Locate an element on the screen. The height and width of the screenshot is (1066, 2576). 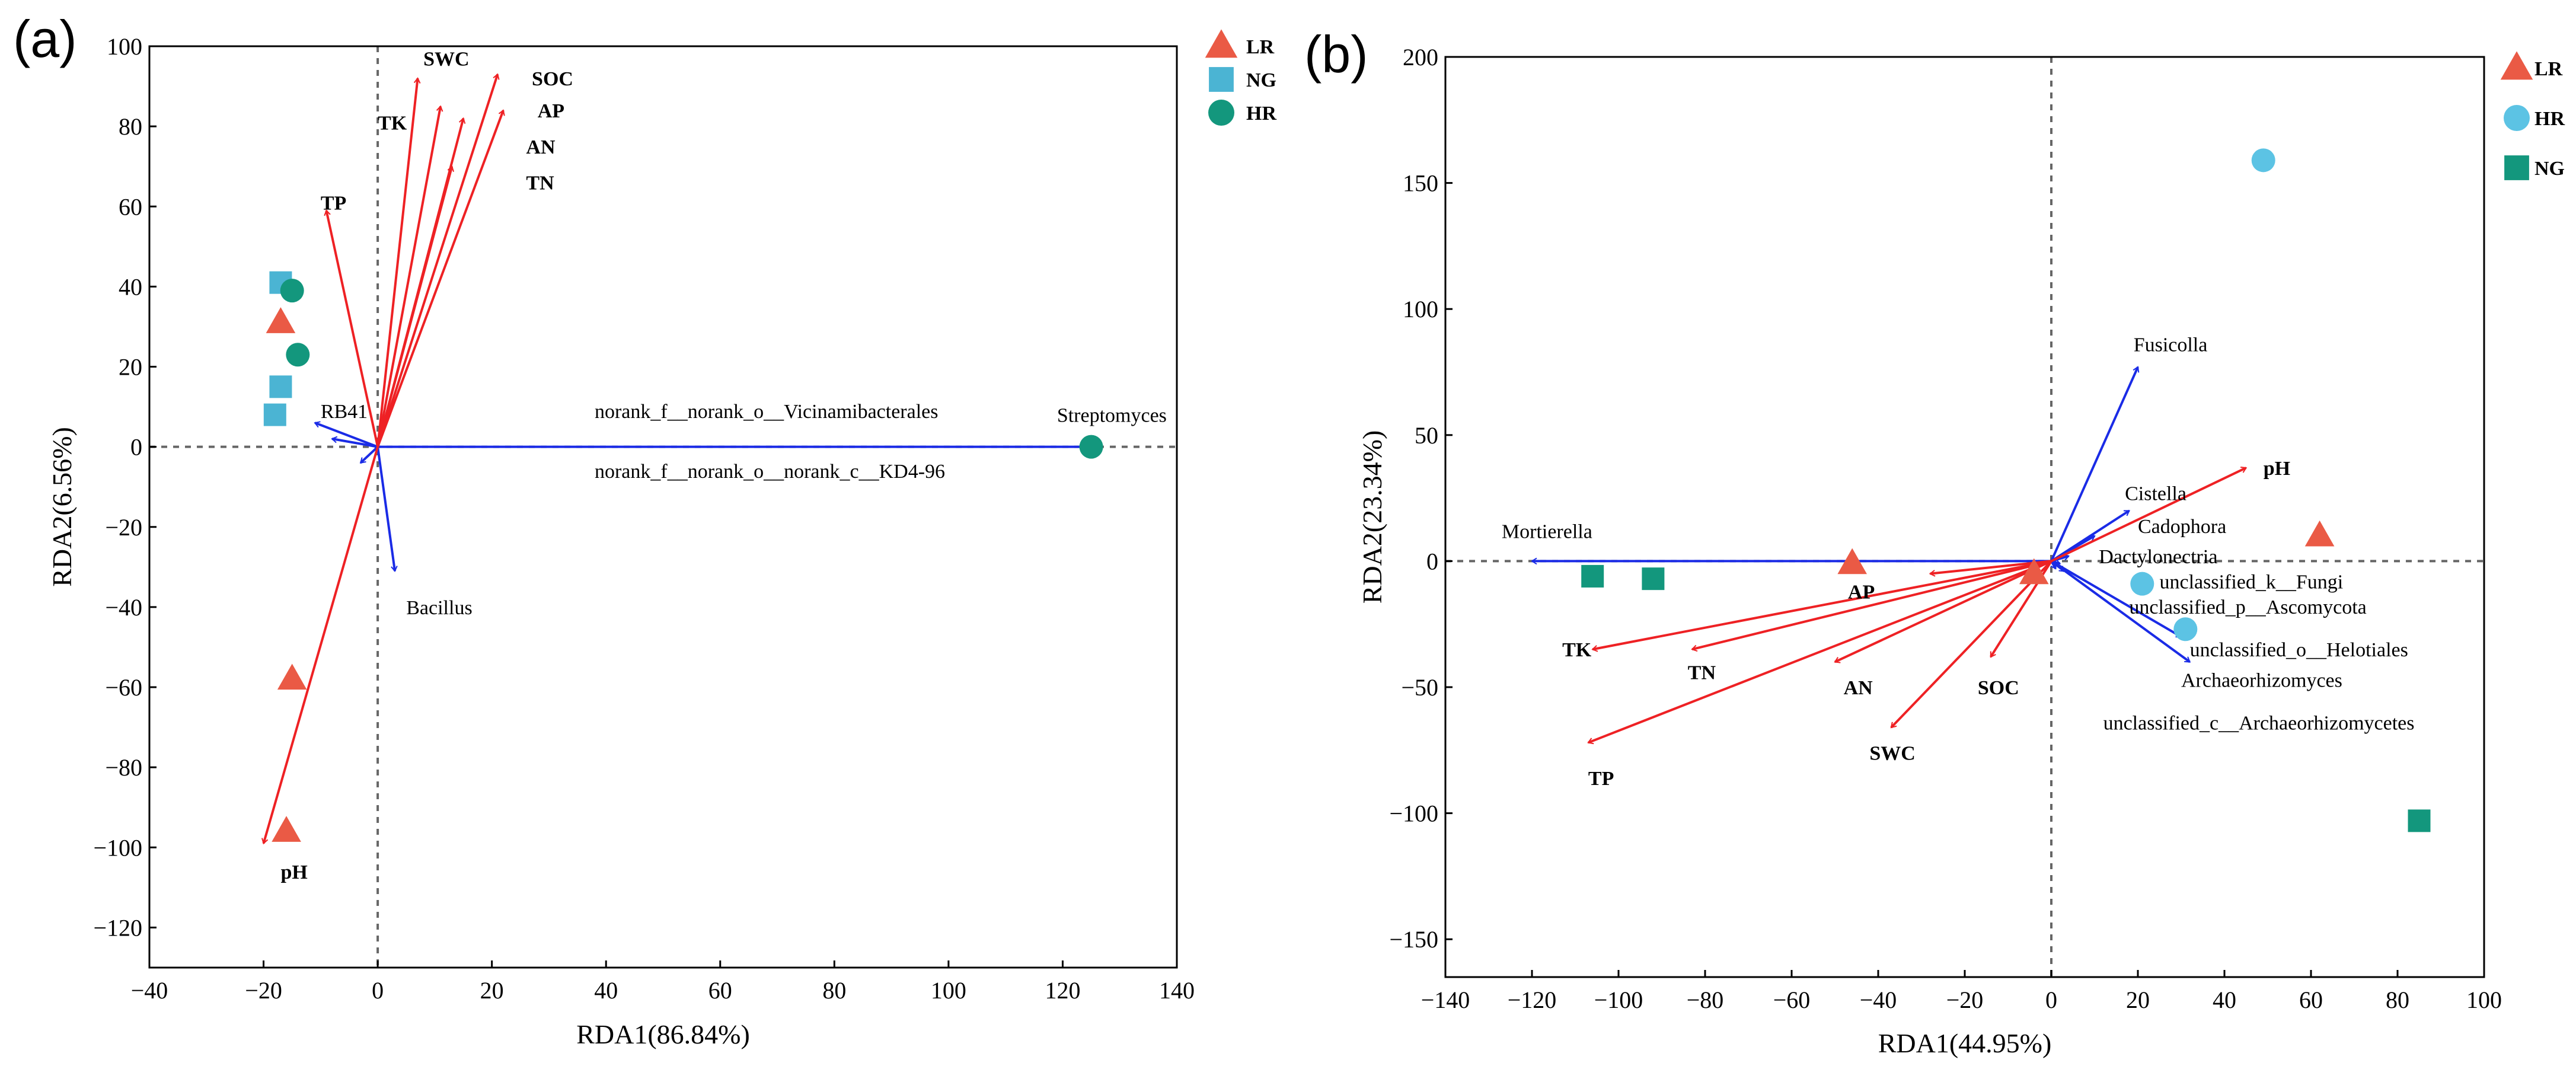
panel-a-env-arrow-tp is located at coordinates (351, 328).